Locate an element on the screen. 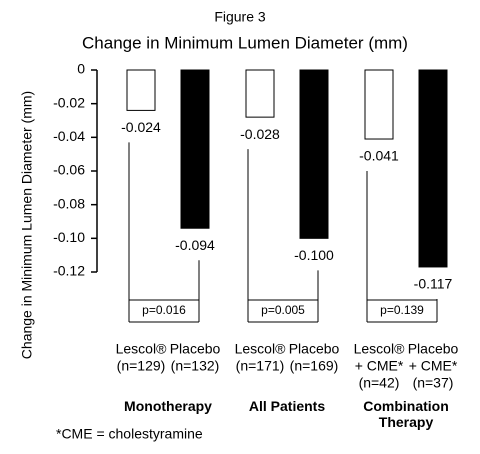 The image size is (480, 454). y-tick-label: -0.06 is located at coordinates (69, 170).